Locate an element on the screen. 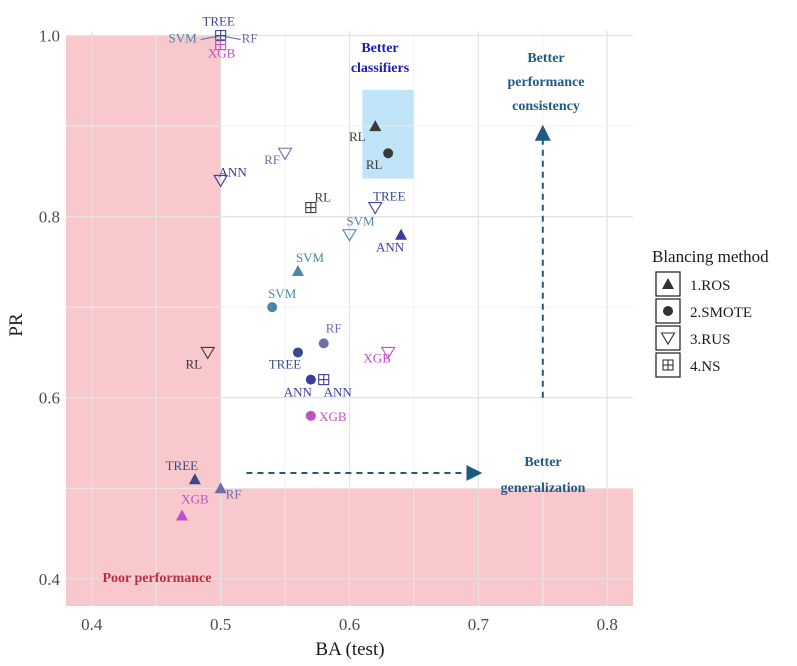 Image resolution: width=797 pixels, height=666 pixels. point-ann-smote is located at coordinates (310, 379).